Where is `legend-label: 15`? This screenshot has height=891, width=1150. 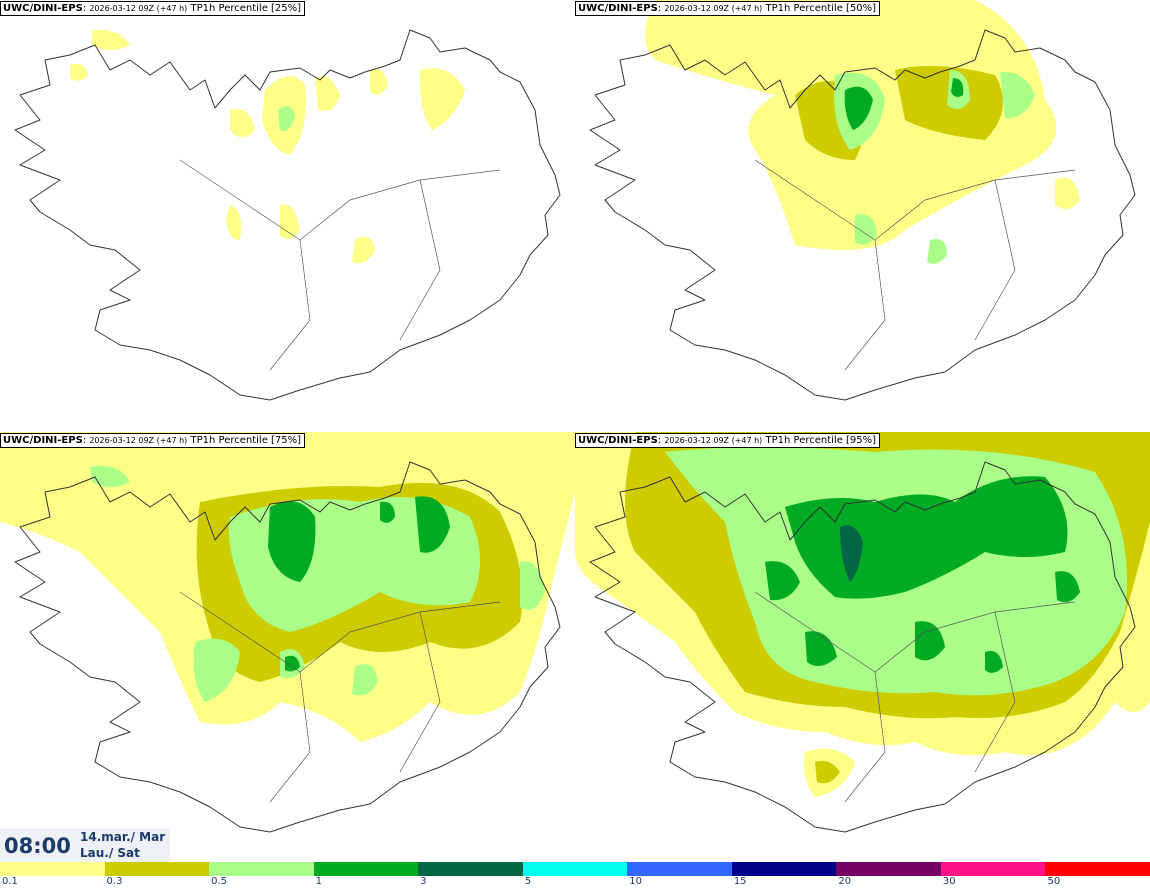
legend-label: 15 is located at coordinates (740, 881).